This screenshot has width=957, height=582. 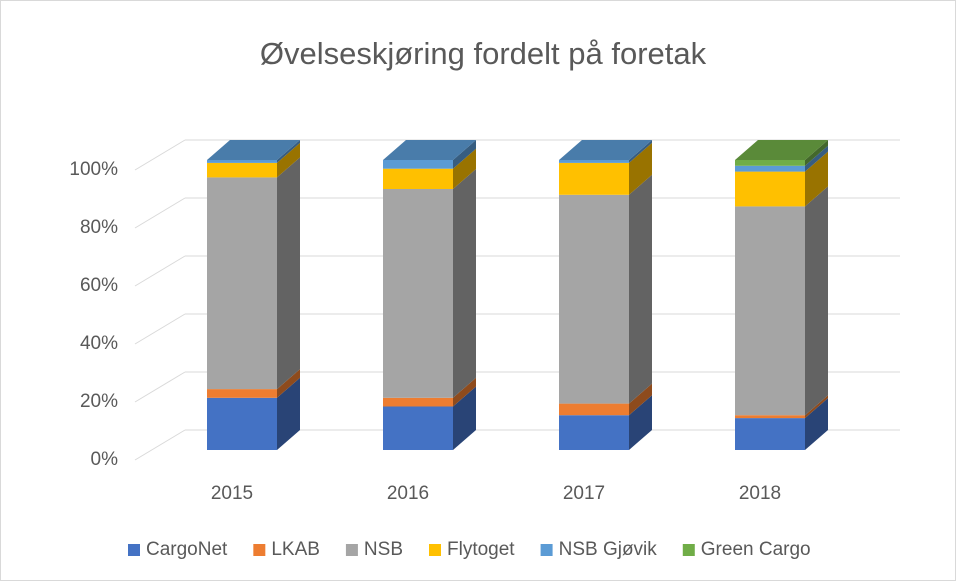 I want to click on y-tick-label: 60%, so click(x=99, y=285).